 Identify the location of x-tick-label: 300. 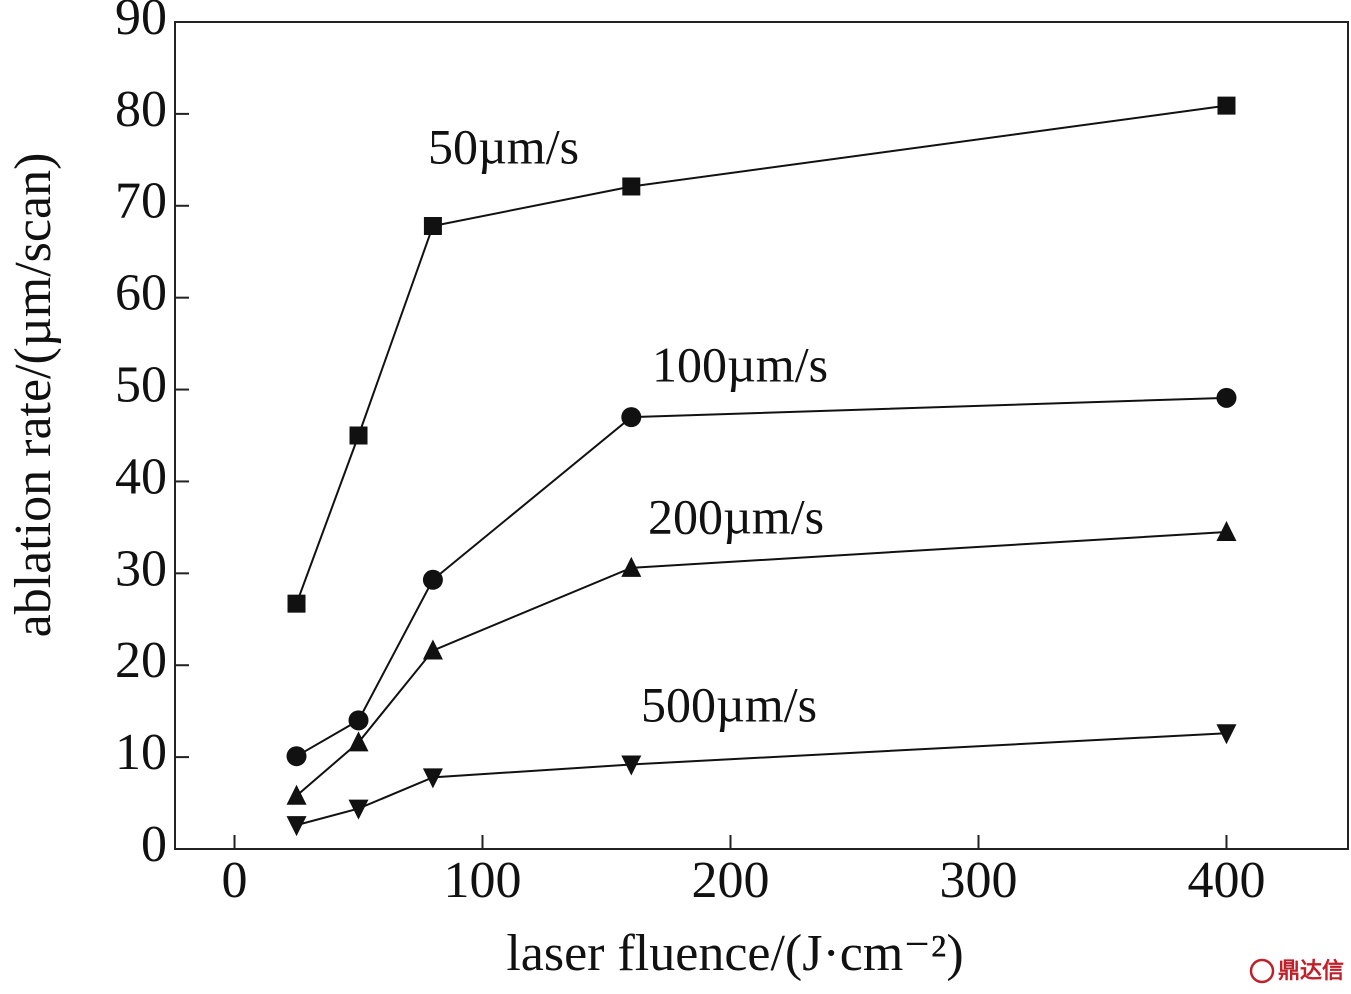
(978, 880).